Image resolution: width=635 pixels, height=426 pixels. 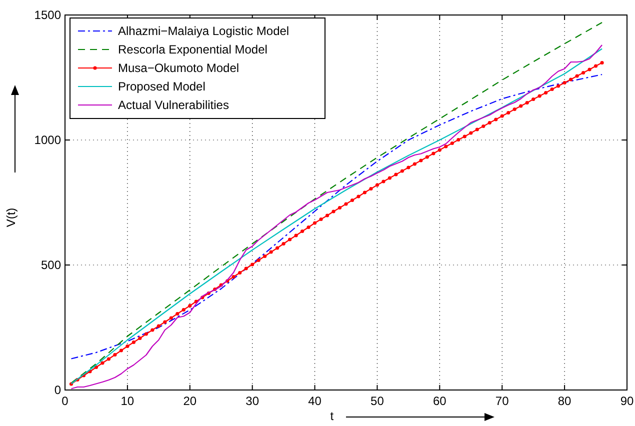 I want to click on legend-label: Rescorla Exponential Model, so click(x=193, y=49).